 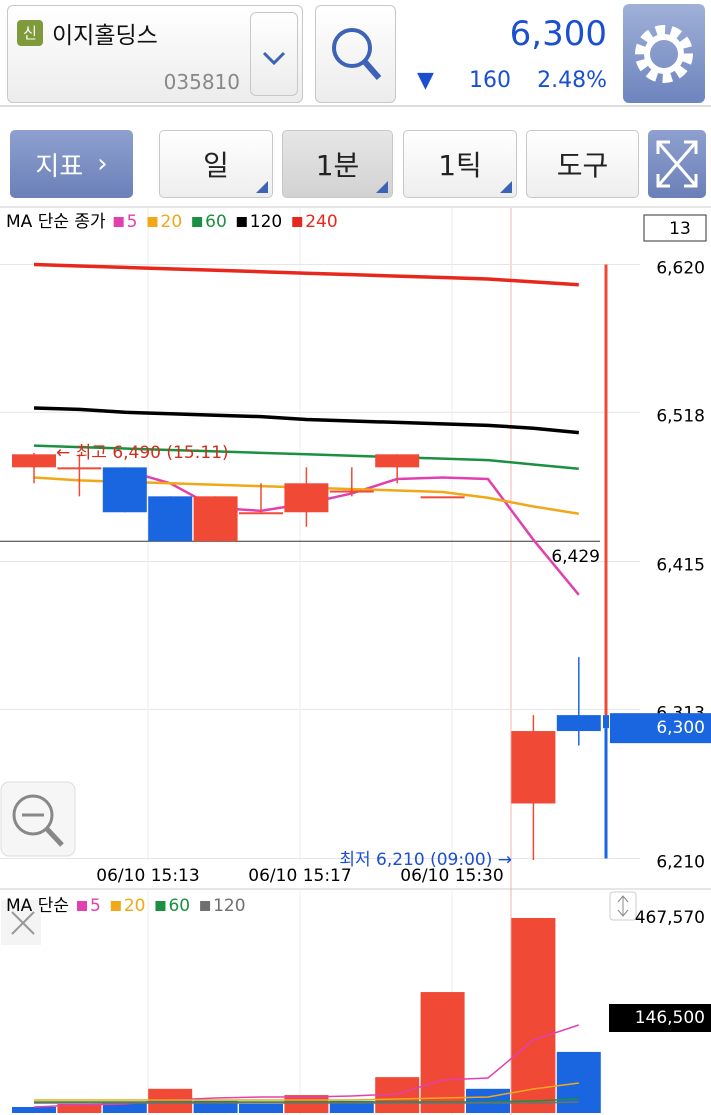 I want to click on current-body, so click(x=606, y=722).